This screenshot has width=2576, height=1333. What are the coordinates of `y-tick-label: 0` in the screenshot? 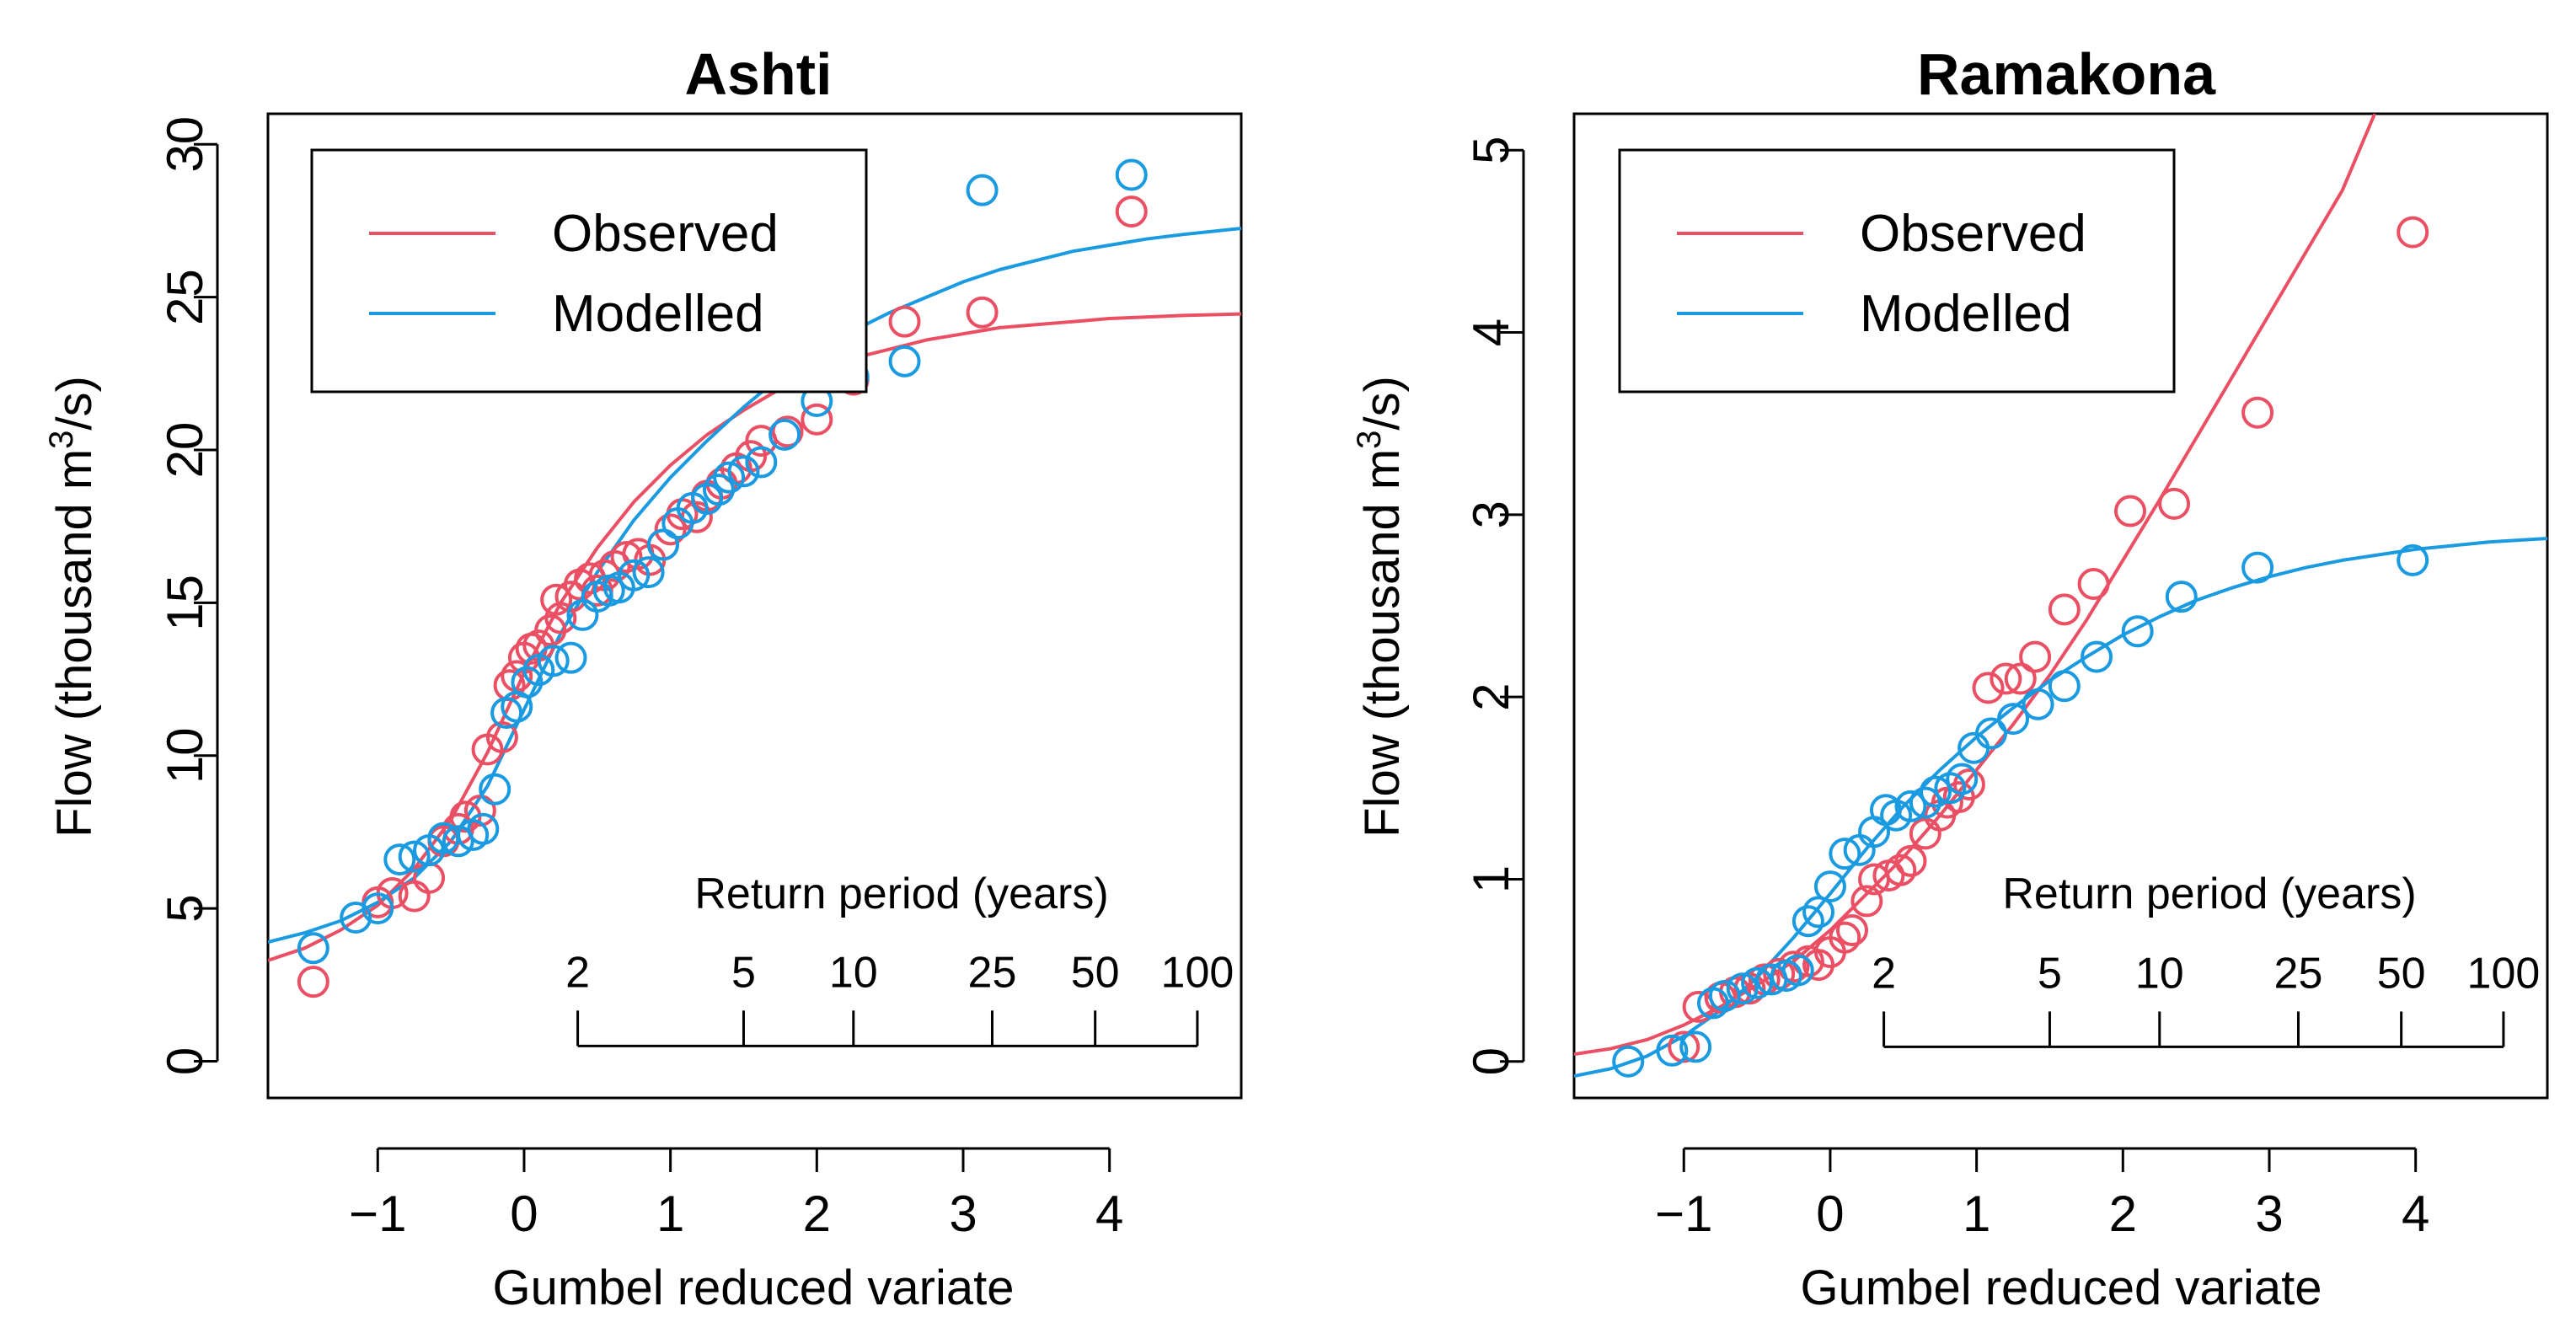 It's located at (1491, 1061).